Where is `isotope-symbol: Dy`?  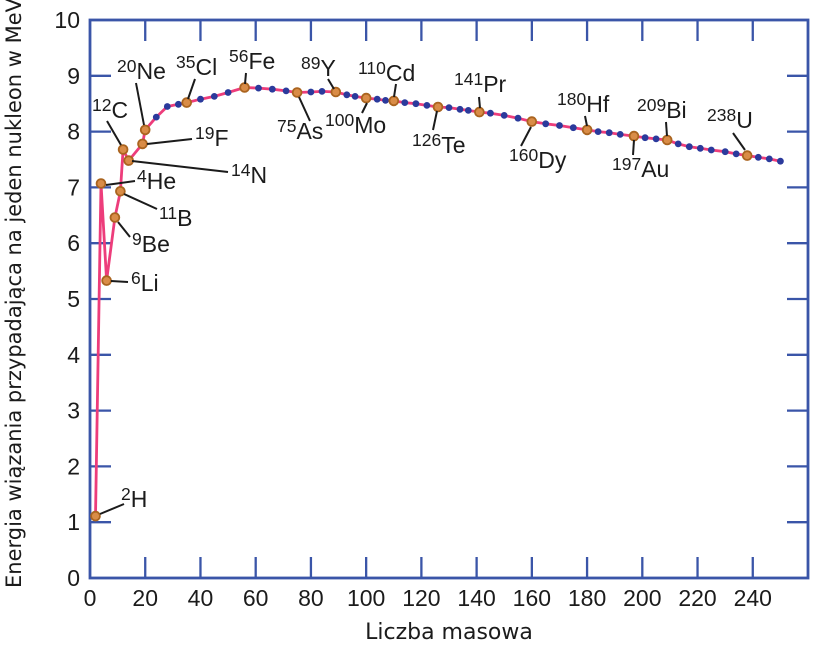 isotope-symbol: Dy is located at coordinates (552, 160).